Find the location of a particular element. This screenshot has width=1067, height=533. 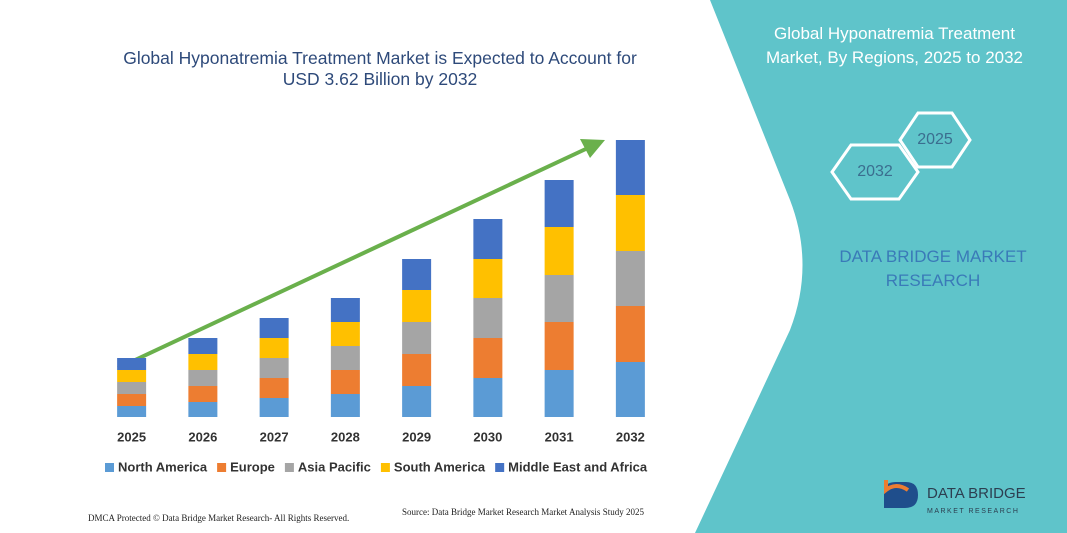

hexagon-label: 2032 is located at coordinates (875, 171).